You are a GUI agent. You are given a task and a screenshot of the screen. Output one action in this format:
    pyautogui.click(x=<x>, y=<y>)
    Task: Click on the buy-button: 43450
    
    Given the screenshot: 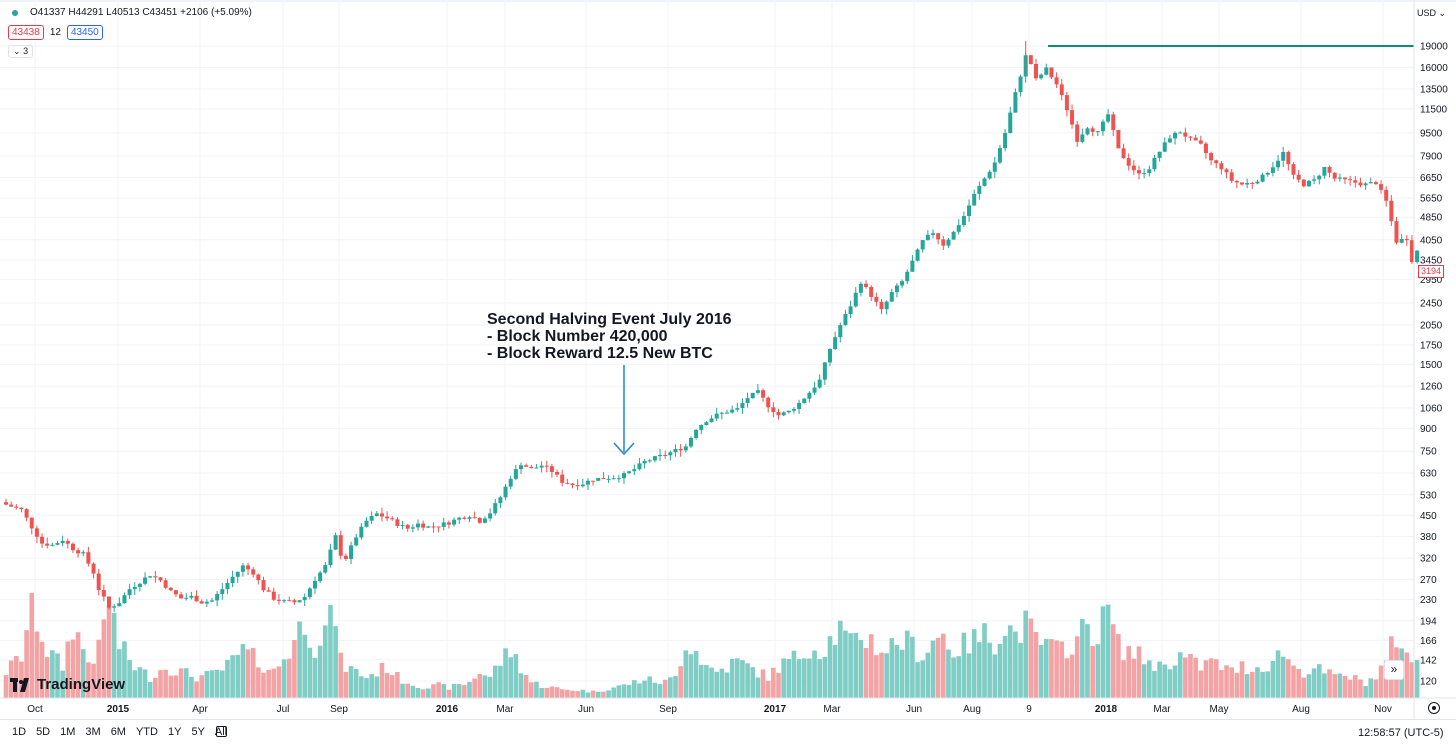 What is the action you would take?
    pyautogui.click(x=84, y=32)
    